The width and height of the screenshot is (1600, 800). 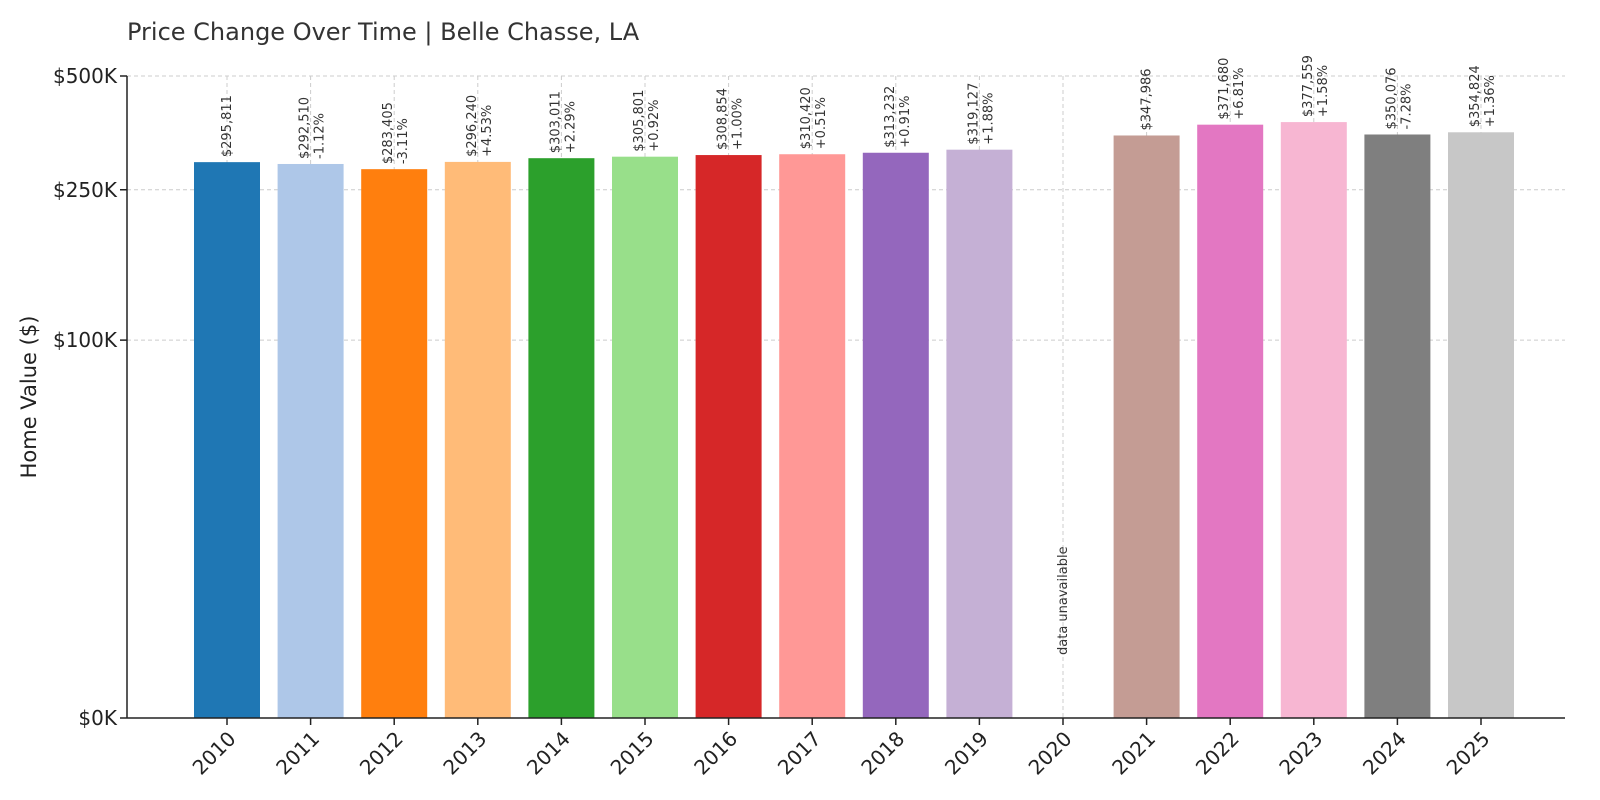 What do you see at coordinates (388, 133) in the screenshot?
I see `value-label: $283,405` at bounding box center [388, 133].